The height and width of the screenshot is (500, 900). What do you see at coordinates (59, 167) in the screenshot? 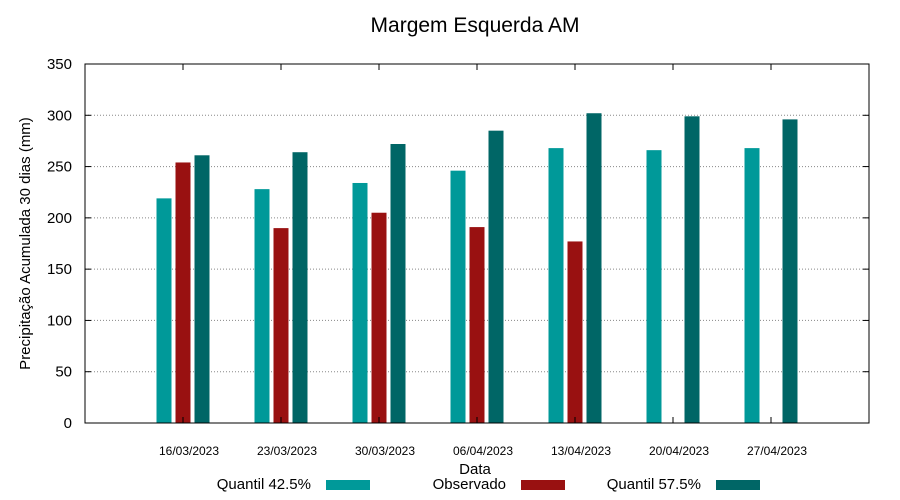
I see `y-tick-label: 250` at bounding box center [59, 167].